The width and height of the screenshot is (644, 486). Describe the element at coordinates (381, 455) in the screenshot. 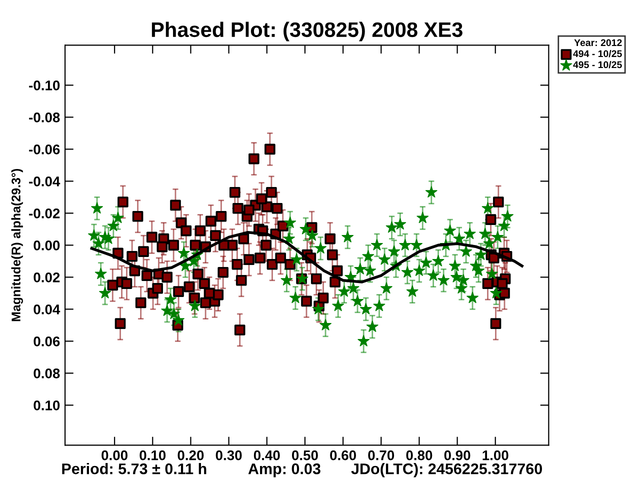

I see `x-tick-label: 0.70` at that location.